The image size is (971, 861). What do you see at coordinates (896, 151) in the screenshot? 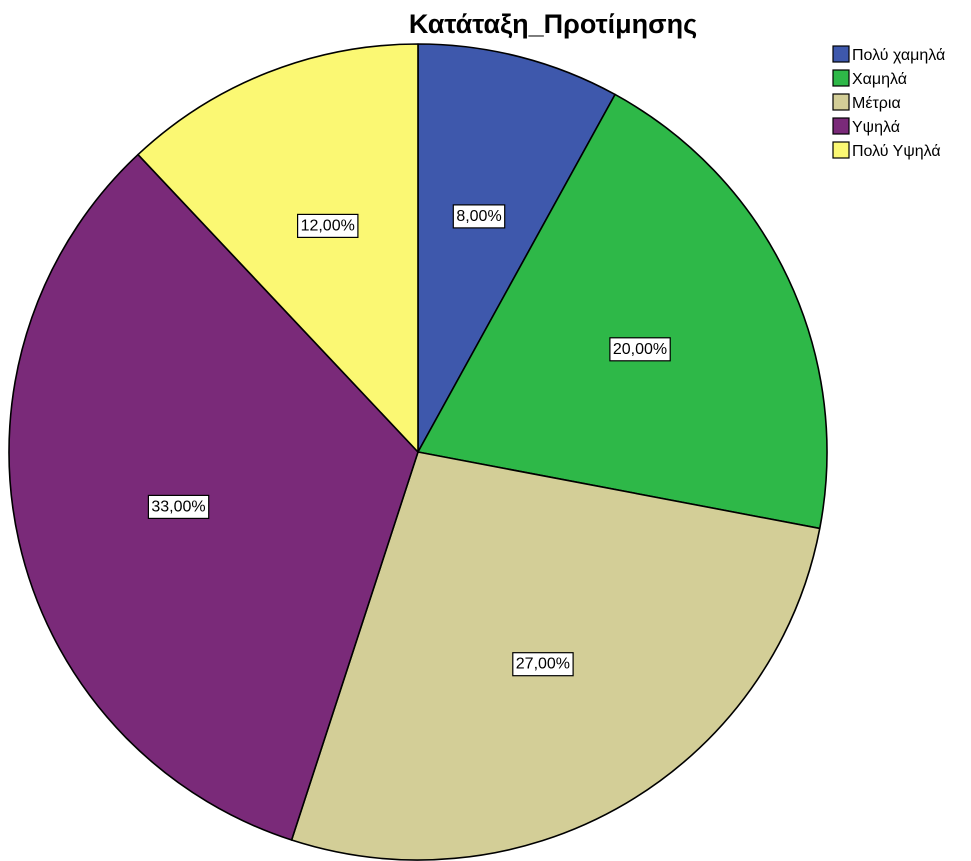
I see `legend-label: Πολύ Υψηλά` at bounding box center [896, 151].